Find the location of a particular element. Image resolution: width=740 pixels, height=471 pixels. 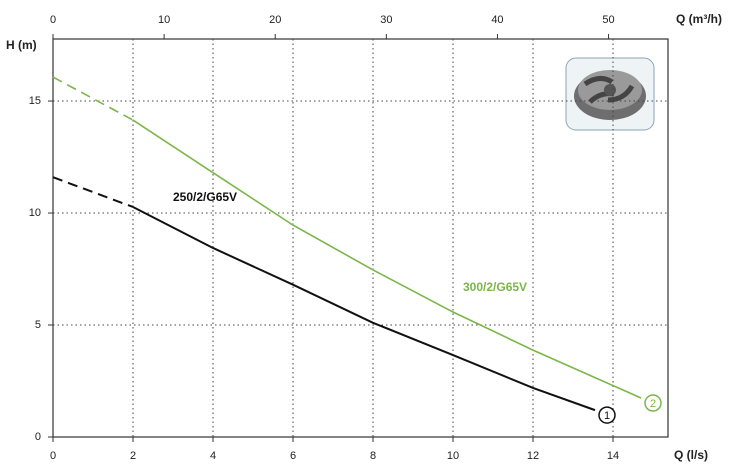

x-tick-label: 2 is located at coordinates (133, 456).